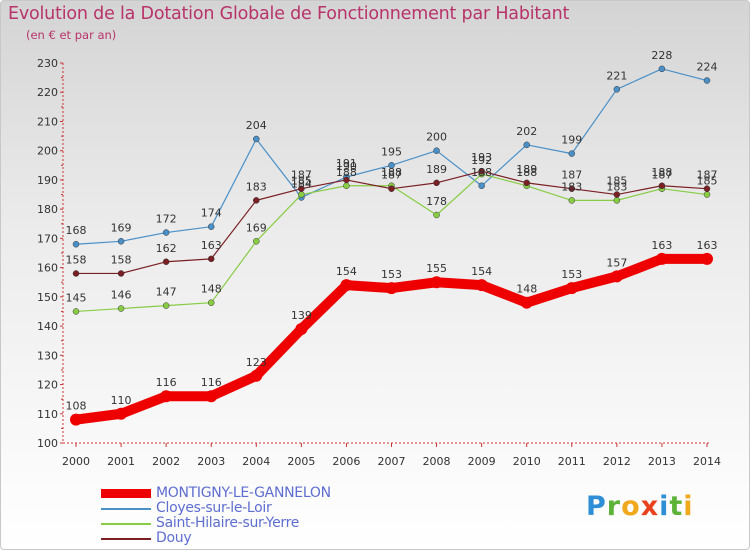 Image resolution: width=750 pixels, height=550 pixels. Describe the element at coordinates (76, 461) in the screenshot. I see `x-tick-label: 2000` at that location.